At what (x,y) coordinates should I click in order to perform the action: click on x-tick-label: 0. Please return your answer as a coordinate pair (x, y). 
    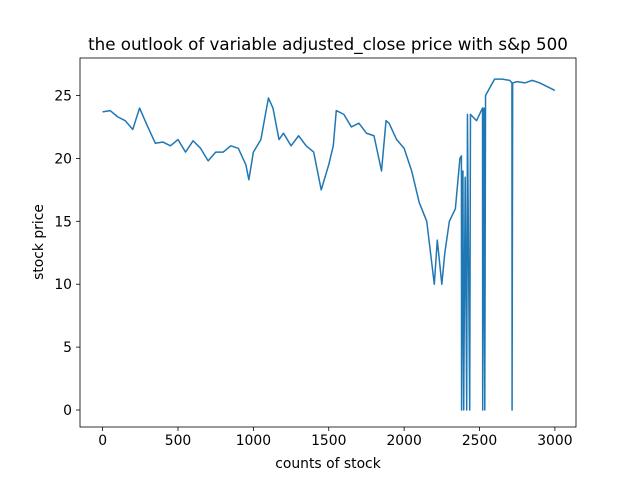
    Looking at the image, I should click on (102, 441).